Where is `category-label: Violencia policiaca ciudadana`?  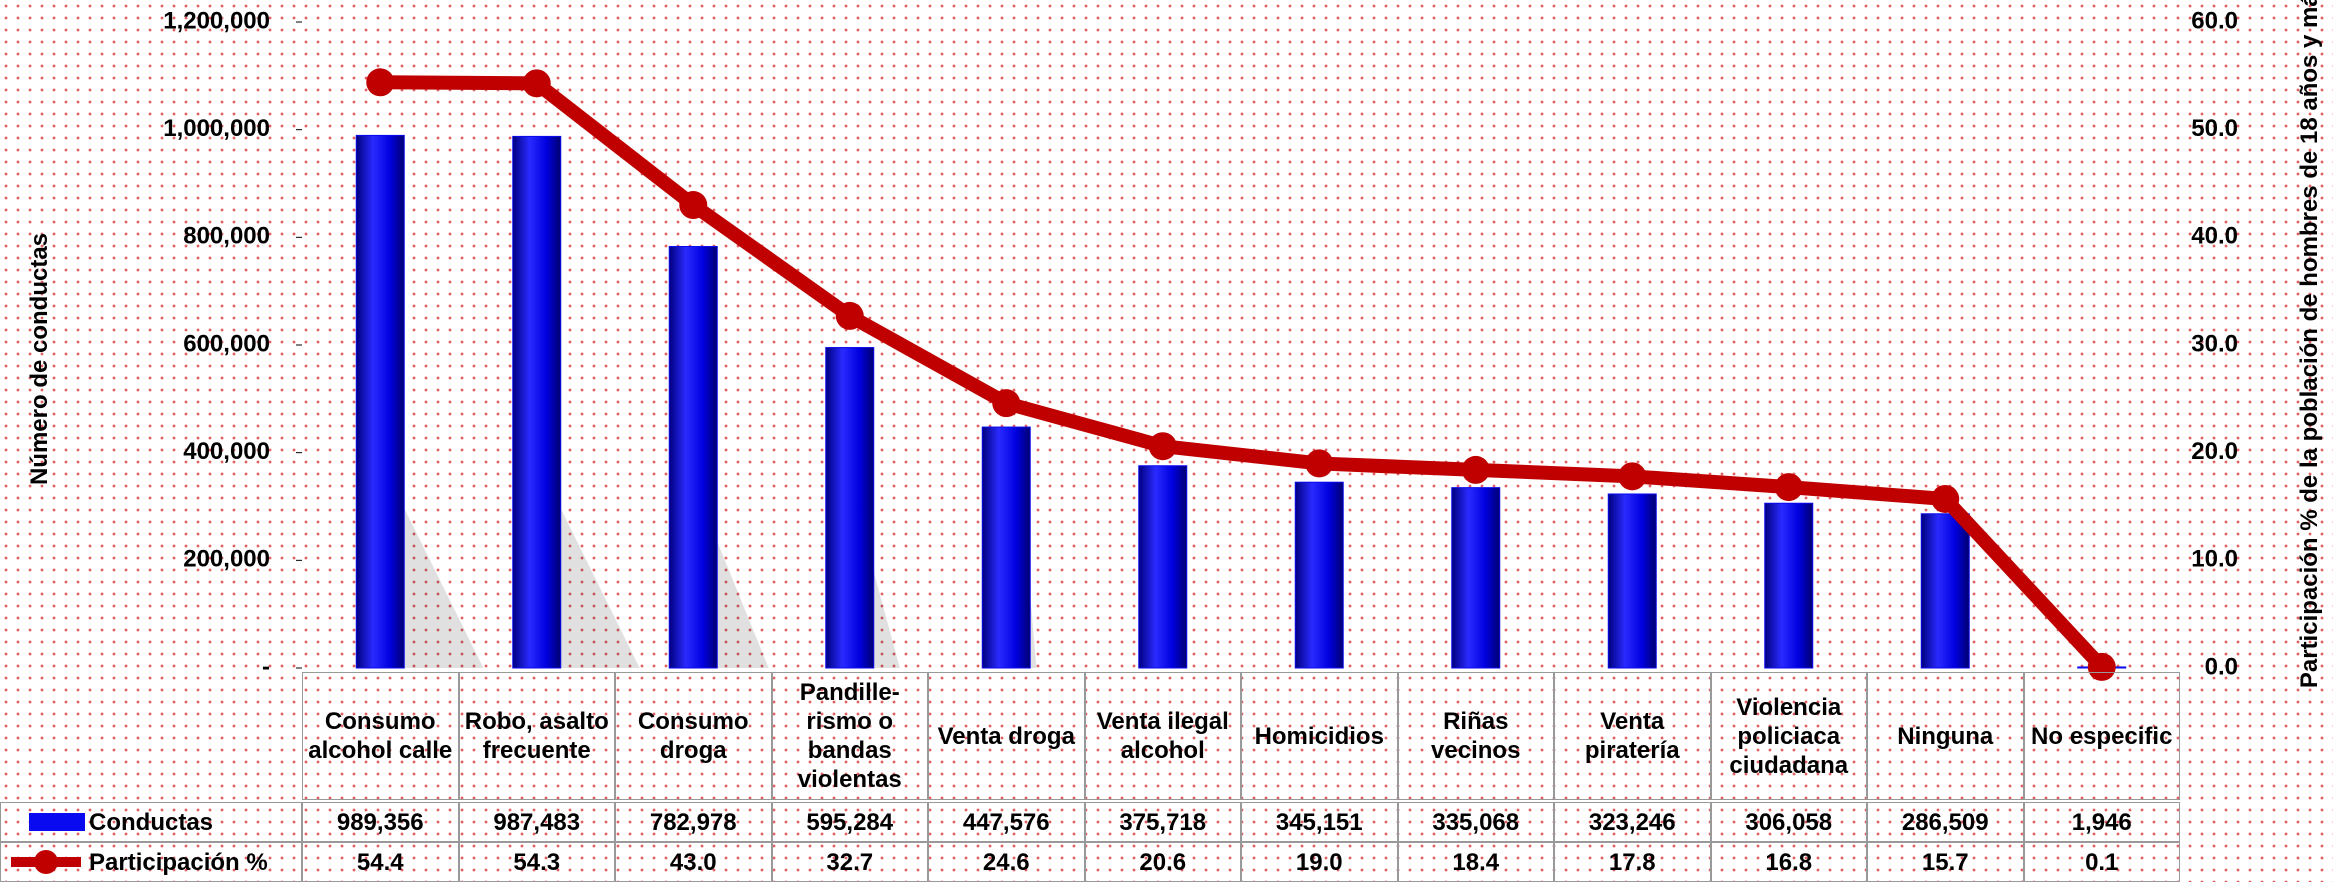
category-label: Violencia policiaca ciudadana is located at coordinates (1788, 736).